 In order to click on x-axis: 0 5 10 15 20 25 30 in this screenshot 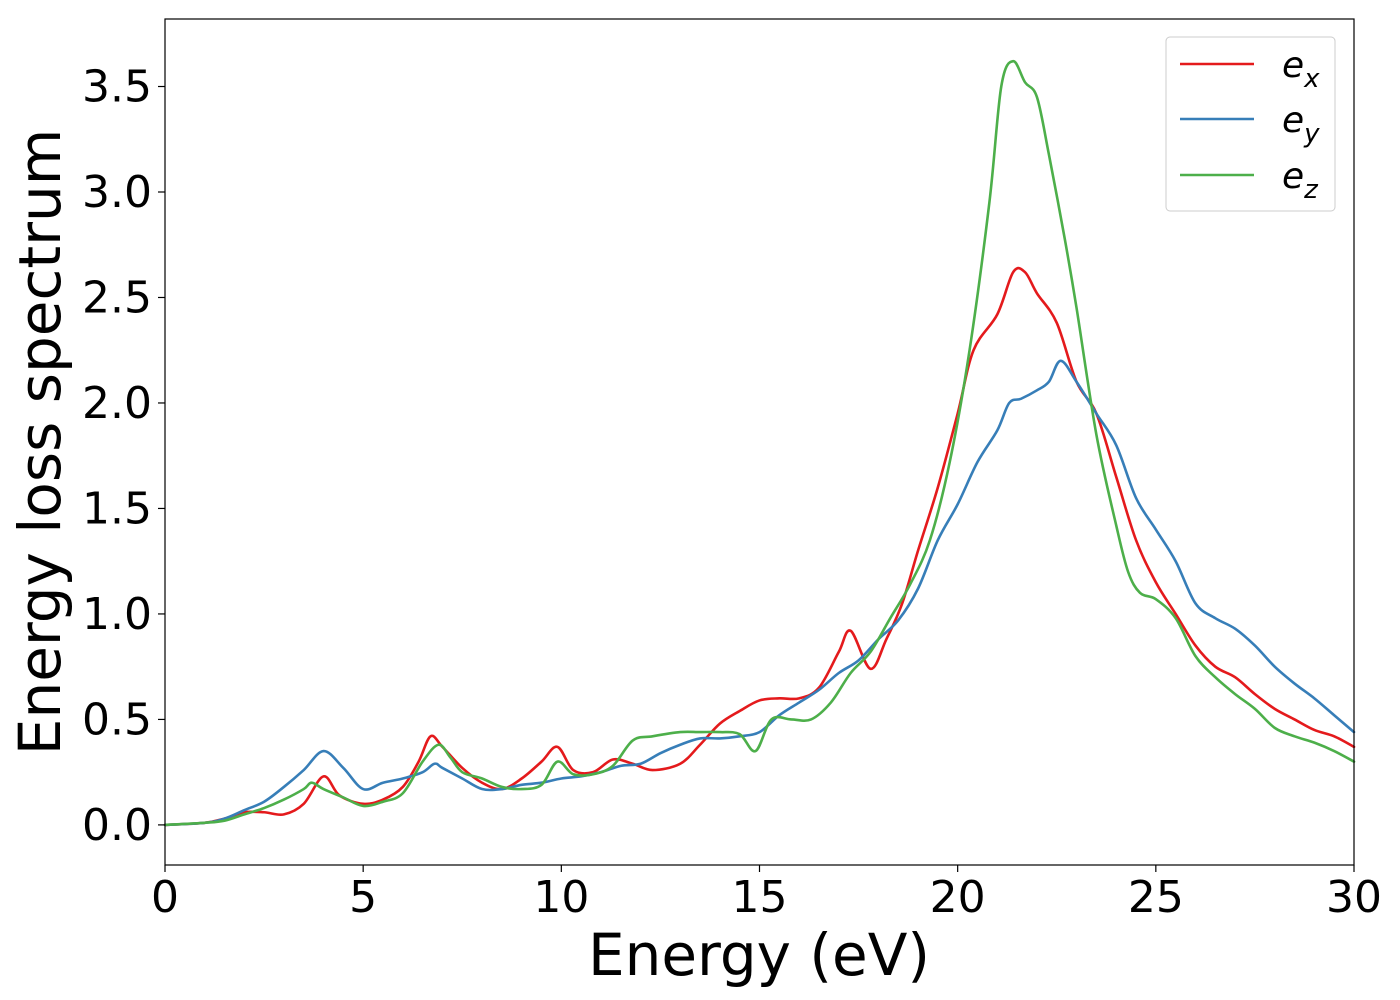, I will do `click(766, 894)`.